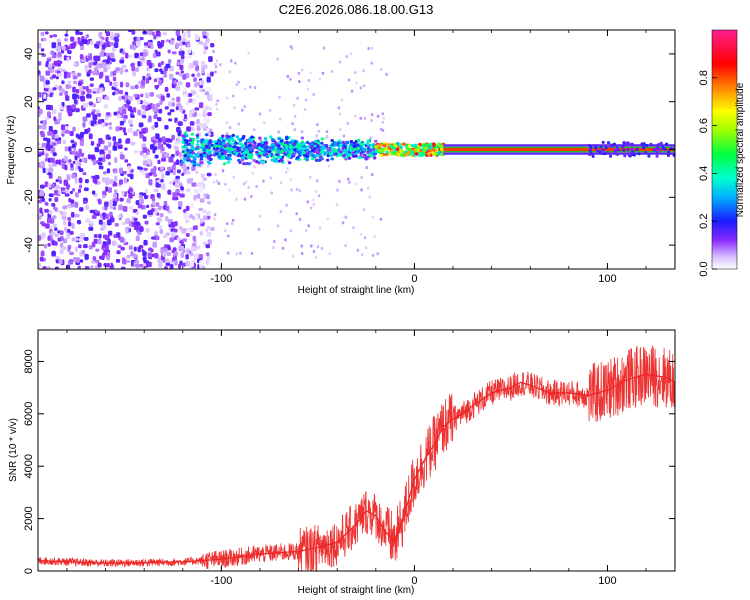 The width and height of the screenshot is (750, 600). Describe the element at coordinates (221, 279) in the screenshot. I see `x-tick-label: -100` at that location.